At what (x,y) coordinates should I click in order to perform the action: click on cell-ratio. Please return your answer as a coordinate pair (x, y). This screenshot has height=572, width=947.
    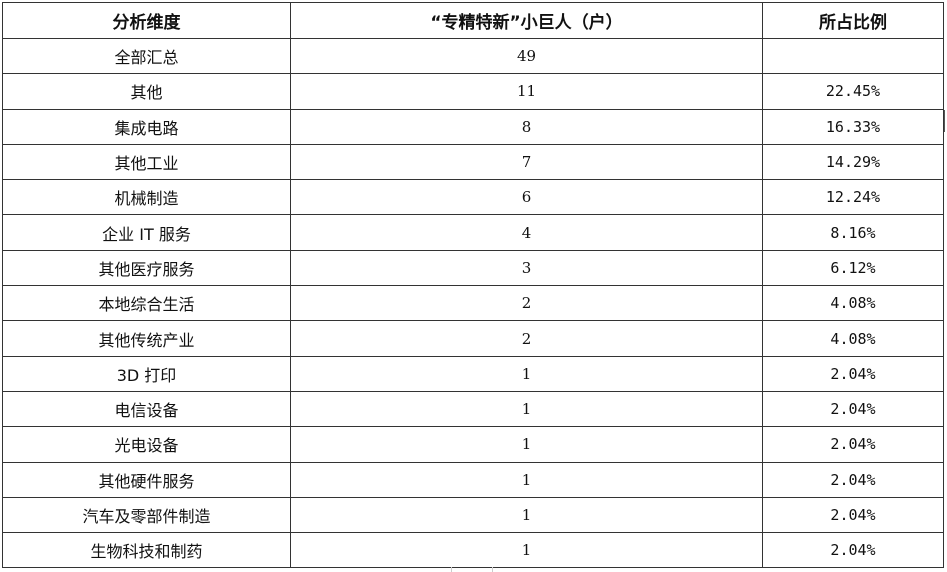
    Looking at the image, I should click on (853, 56).